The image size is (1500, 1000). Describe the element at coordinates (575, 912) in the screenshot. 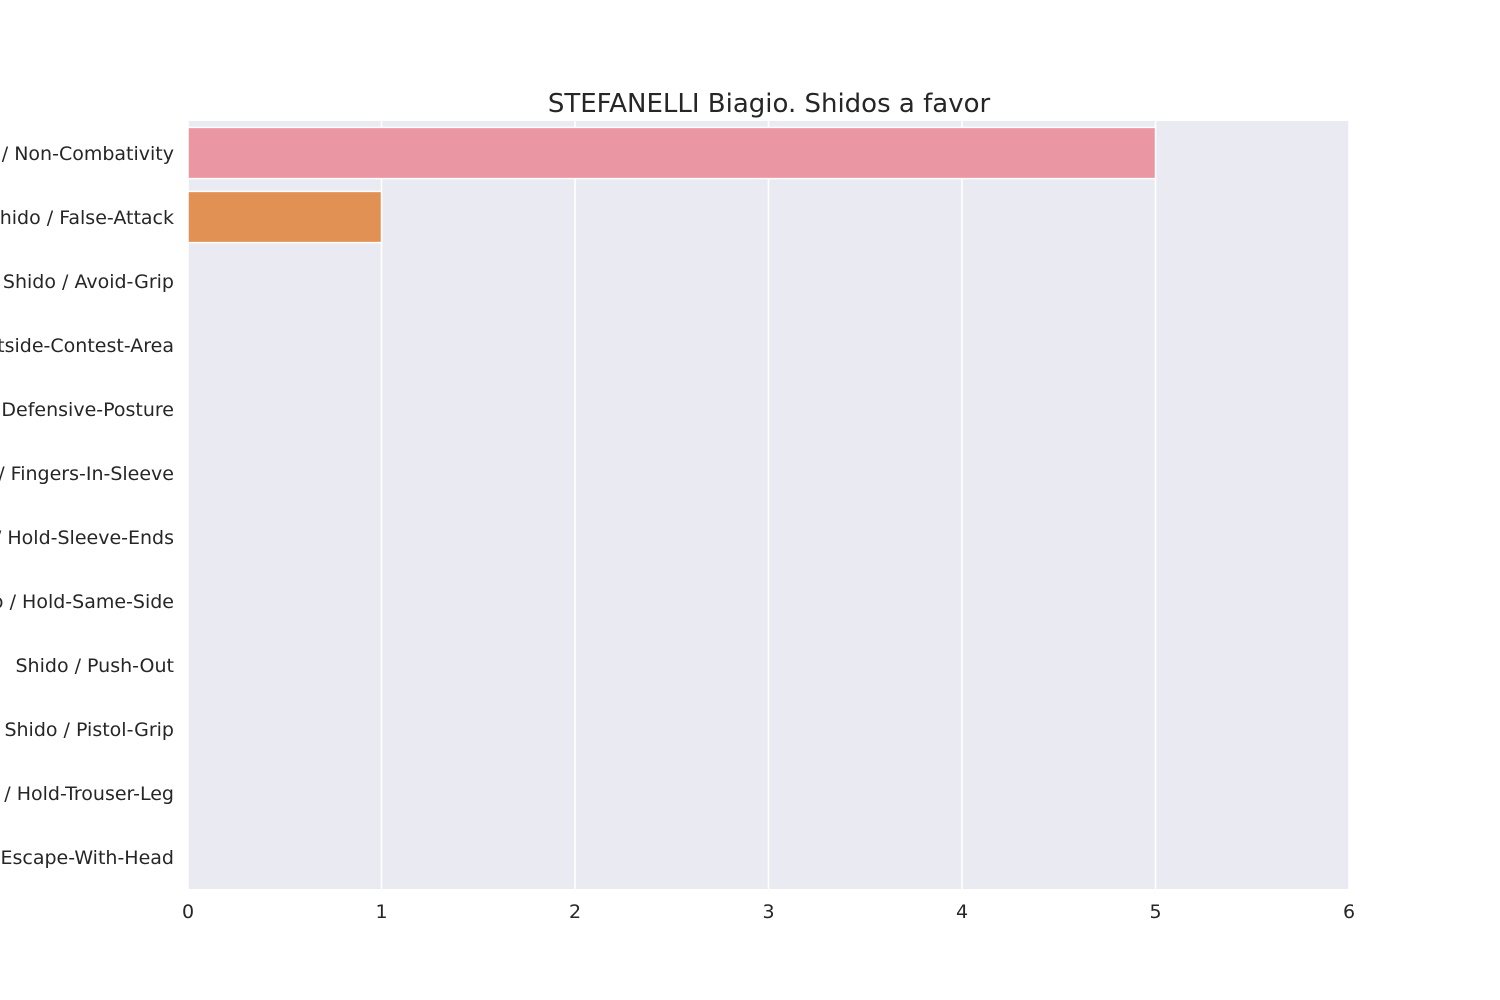

I see `x-tick-label-2: 2` at that location.